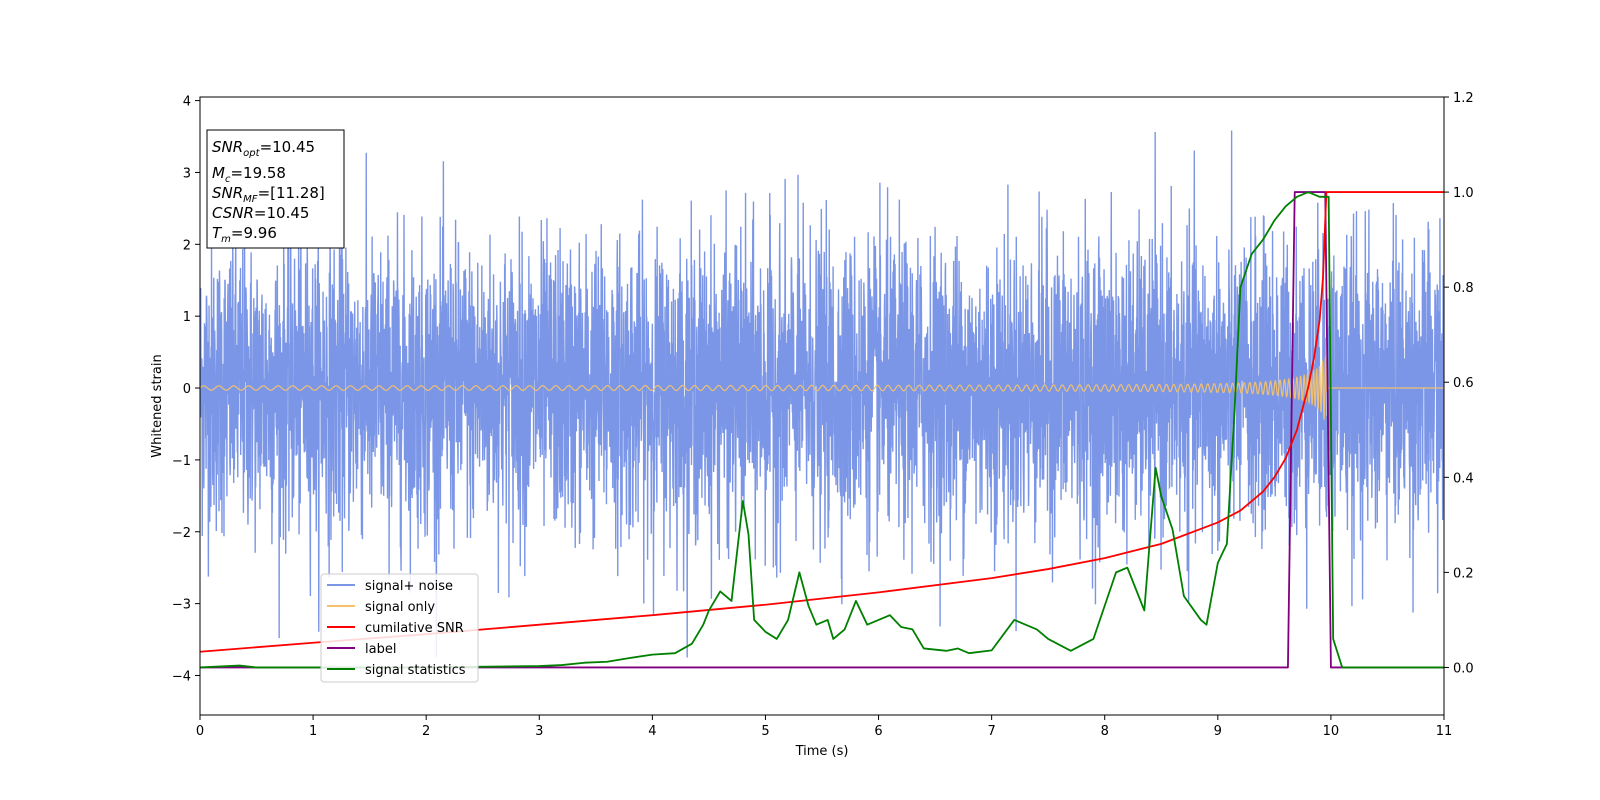 This screenshot has height=800, width=1600. What do you see at coordinates (1463, 668) in the screenshot?
I see `y-right-tick-label-0: 0.0` at bounding box center [1463, 668].